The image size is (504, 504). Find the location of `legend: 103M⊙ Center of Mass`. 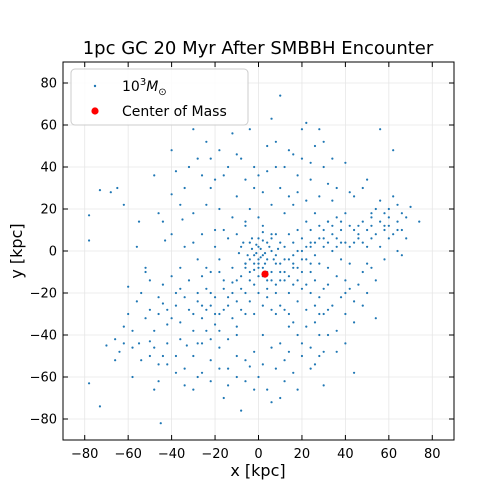

legend: 103M⊙ Center of Mass is located at coordinates (159, 97).